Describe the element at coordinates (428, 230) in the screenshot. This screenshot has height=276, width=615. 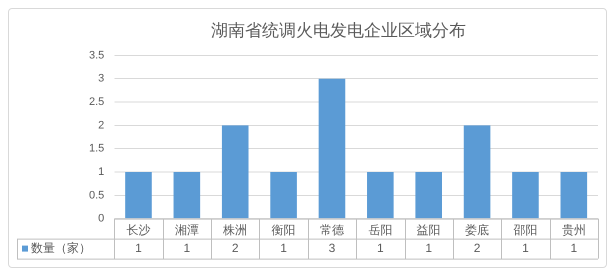
I see `x-tick-label: 益阳` at that location.